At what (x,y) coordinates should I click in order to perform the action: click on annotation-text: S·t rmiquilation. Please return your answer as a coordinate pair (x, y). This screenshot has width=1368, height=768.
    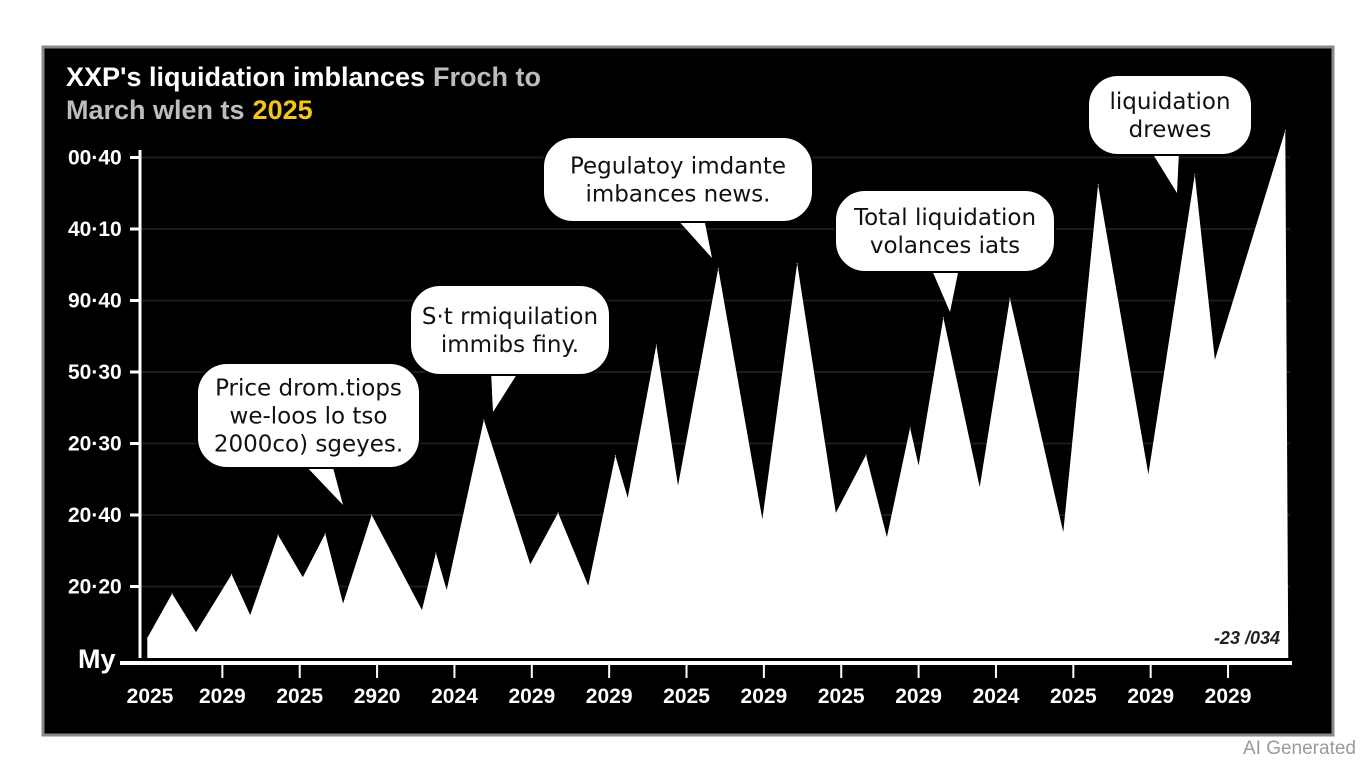
    Looking at the image, I should click on (510, 317).